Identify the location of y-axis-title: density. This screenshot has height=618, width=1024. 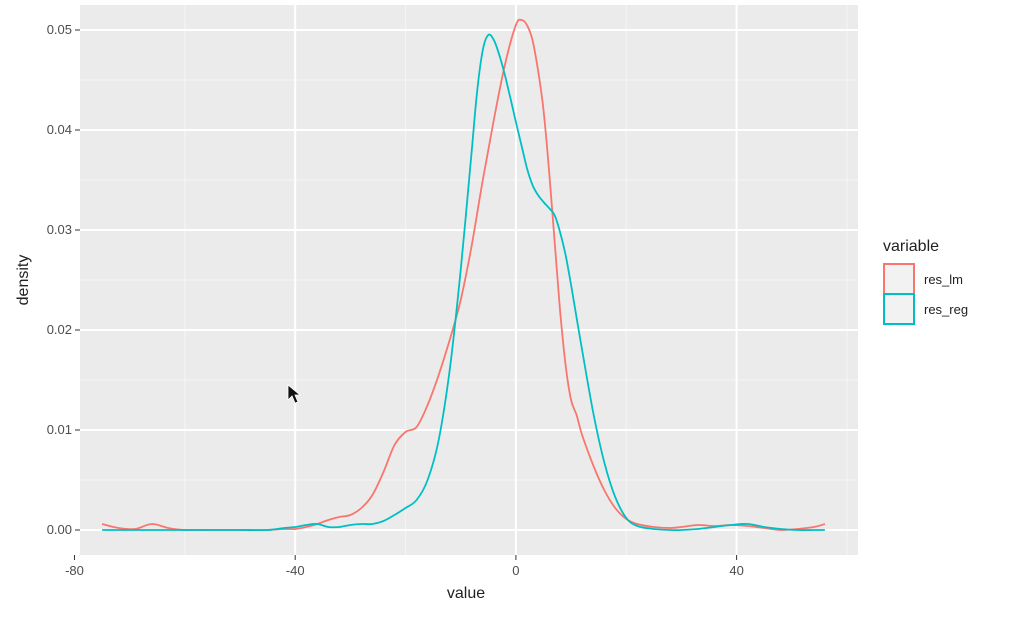
(23, 280).